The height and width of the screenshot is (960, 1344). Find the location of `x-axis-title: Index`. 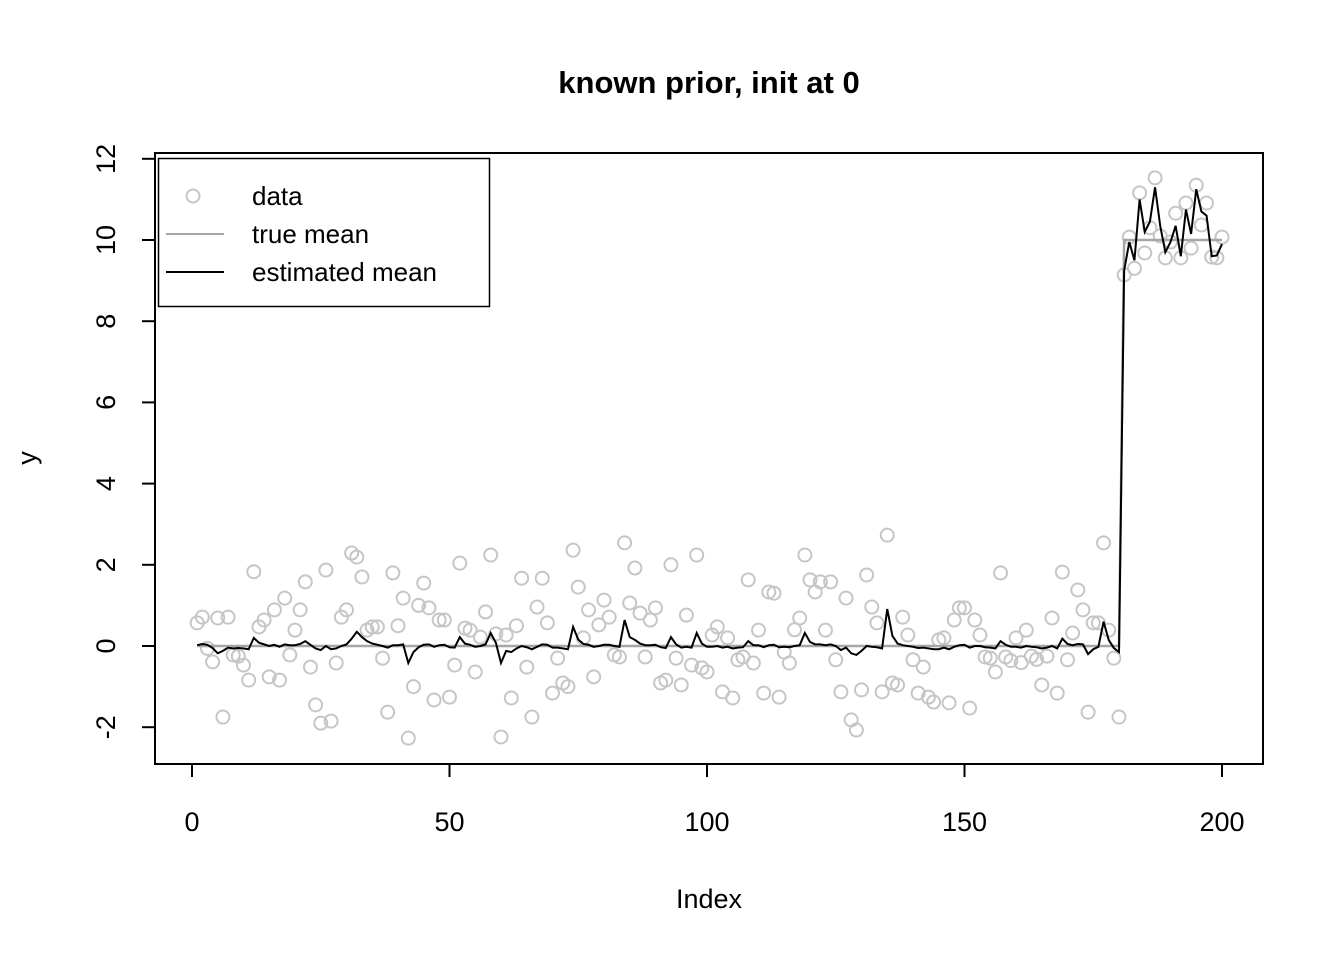

x-axis-title: Index is located at coordinates (709, 899).